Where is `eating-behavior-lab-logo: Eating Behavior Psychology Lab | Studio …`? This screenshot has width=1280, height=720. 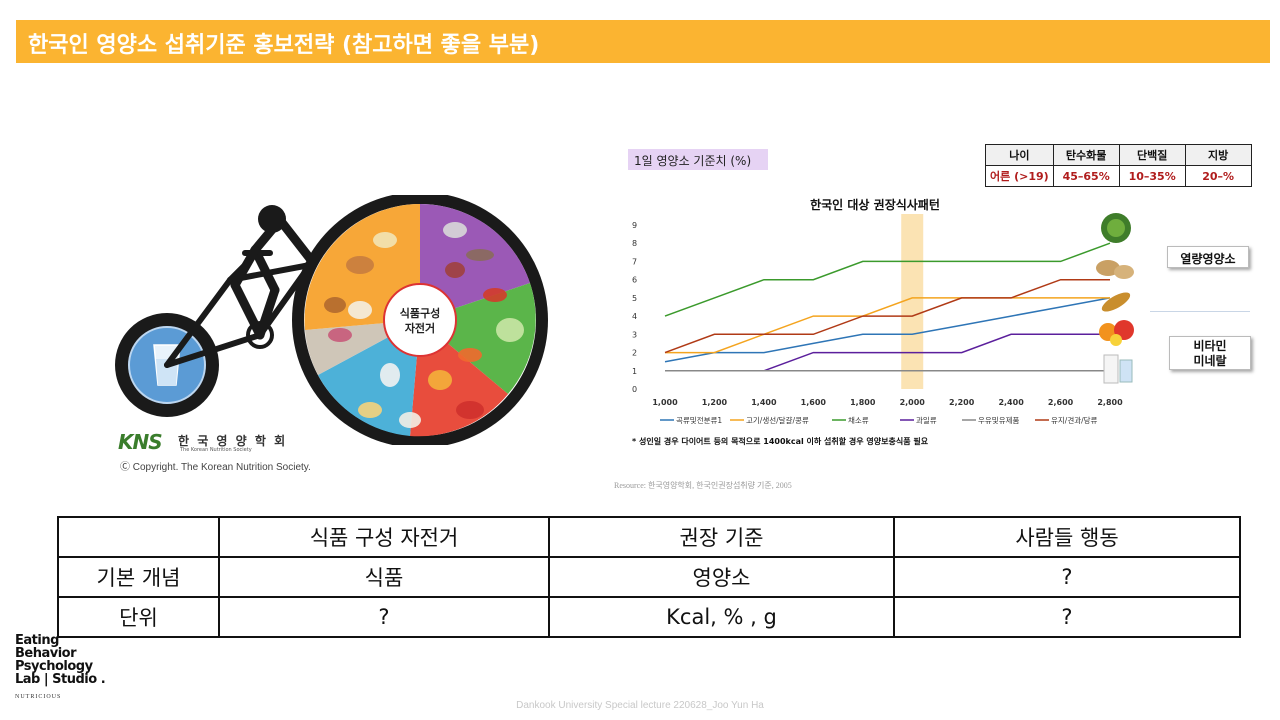
eating-behavior-lab-logo: Eating Behavior Psychology Lab | Studio … is located at coordinates (65, 669).